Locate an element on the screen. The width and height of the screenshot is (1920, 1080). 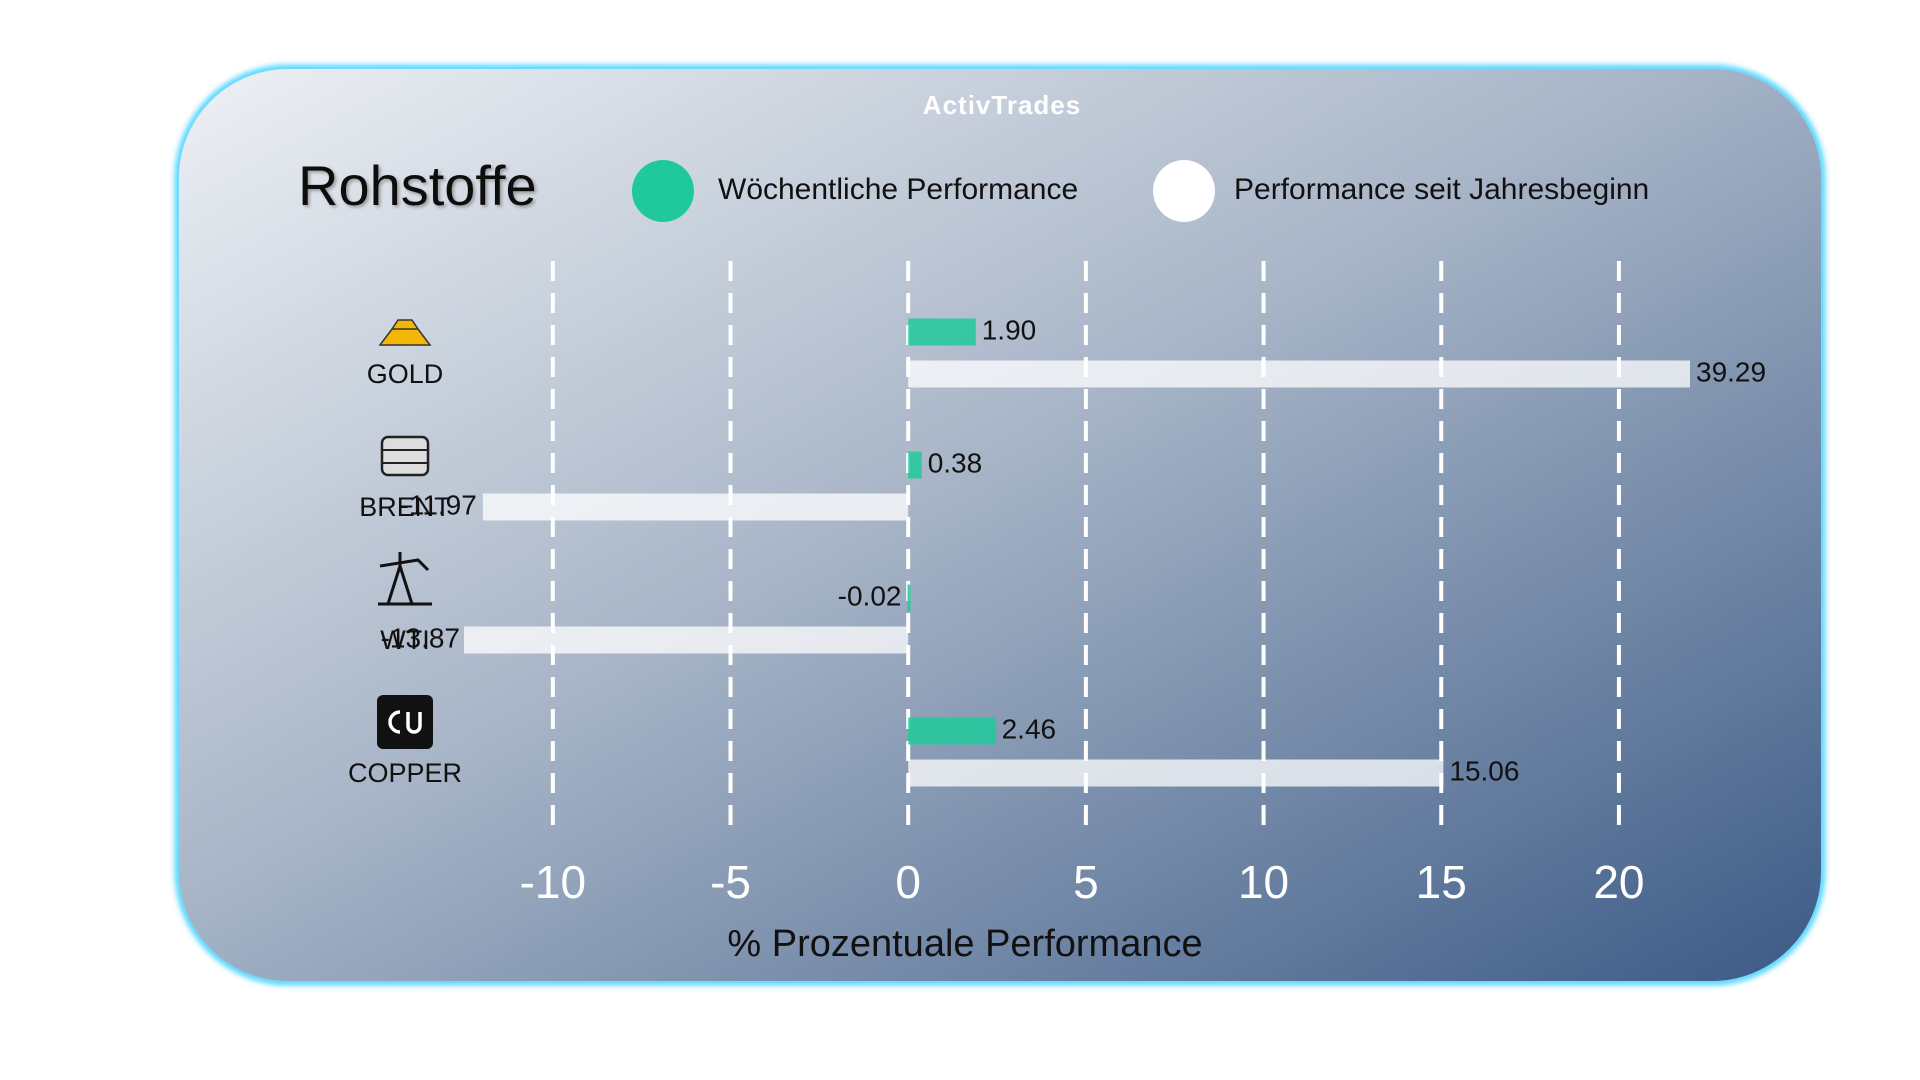
value-label: -0.02 is located at coordinates (870, 595).